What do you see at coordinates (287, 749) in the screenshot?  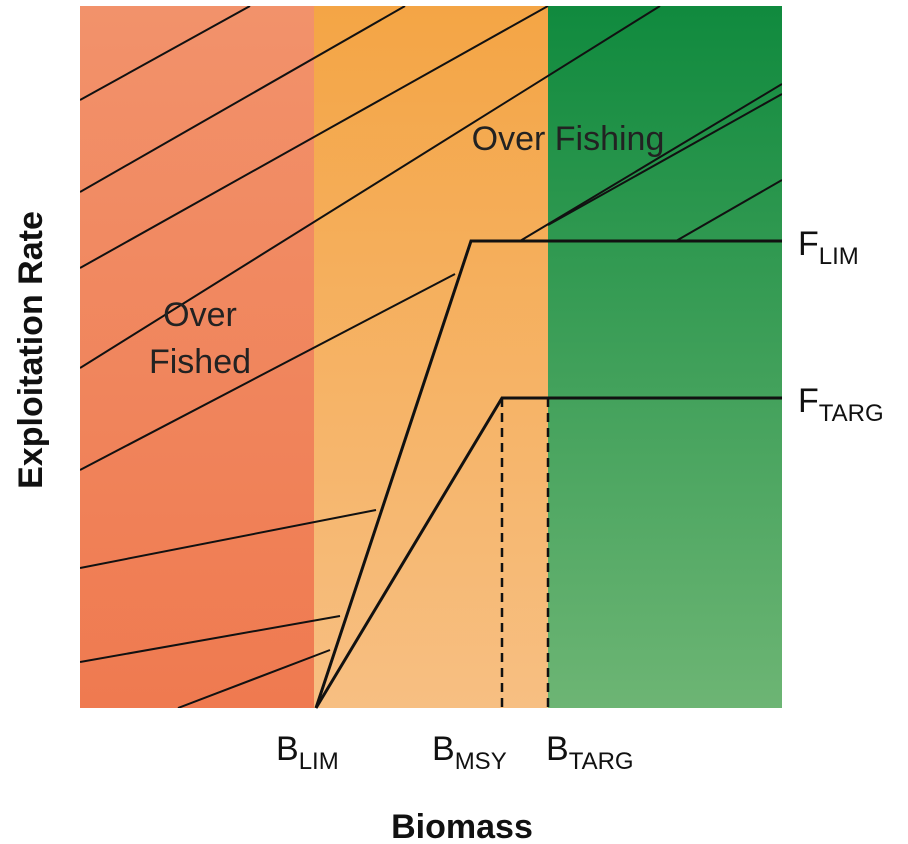 I see `b-lim-main: B` at bounding box center [287, 749].